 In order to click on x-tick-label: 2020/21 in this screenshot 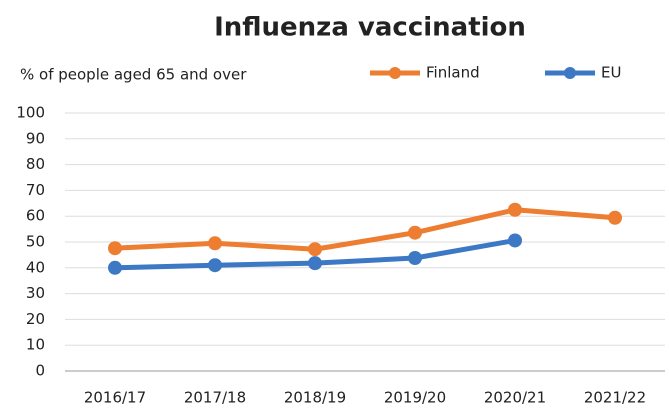, I will do `click(515, 398)`.